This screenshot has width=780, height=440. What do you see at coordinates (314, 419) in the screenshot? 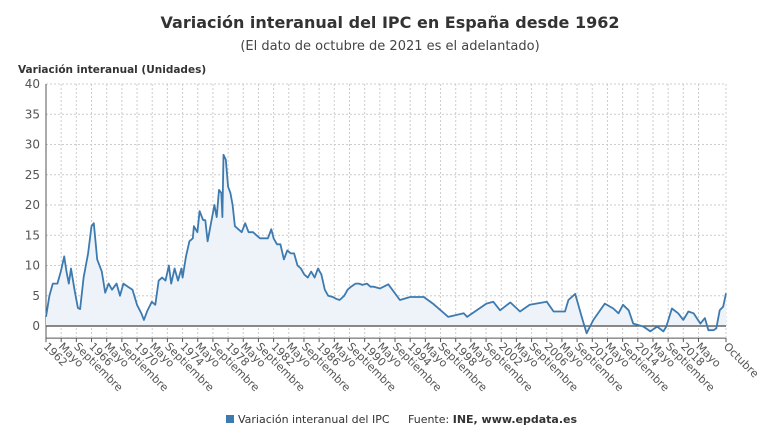
I see `legend-label: Variación interanual del IPC` at bounding box center [314, 419].